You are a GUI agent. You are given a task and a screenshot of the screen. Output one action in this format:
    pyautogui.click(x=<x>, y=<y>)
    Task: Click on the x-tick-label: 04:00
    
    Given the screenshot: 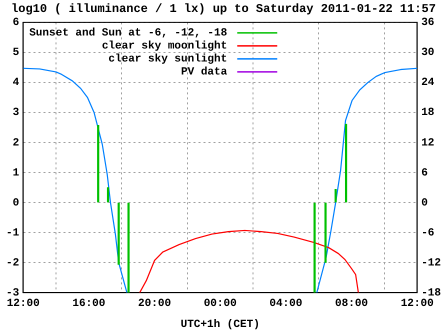 What is the action you would take?
    pyautogui.click(x=285, y=304)
    